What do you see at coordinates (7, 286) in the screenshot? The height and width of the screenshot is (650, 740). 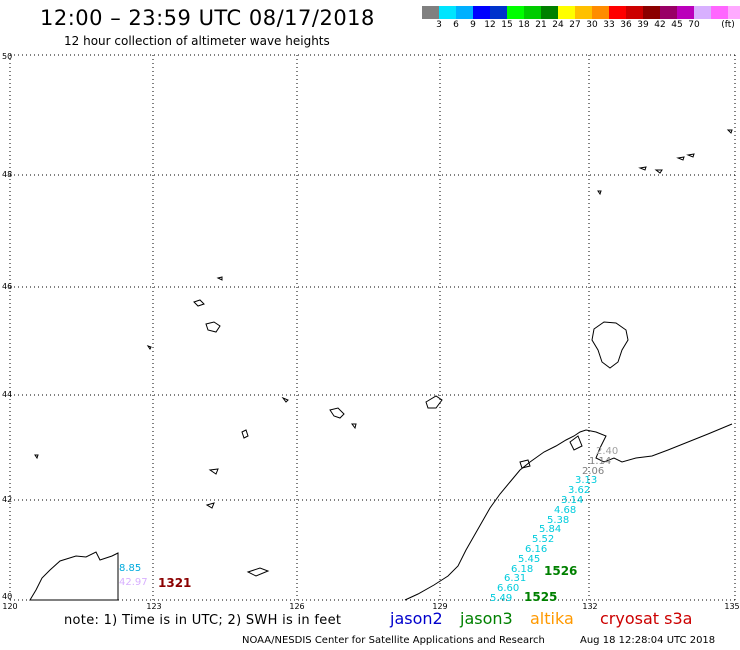 I see `lat-label-46: 46` at bounding box center [7, 286].